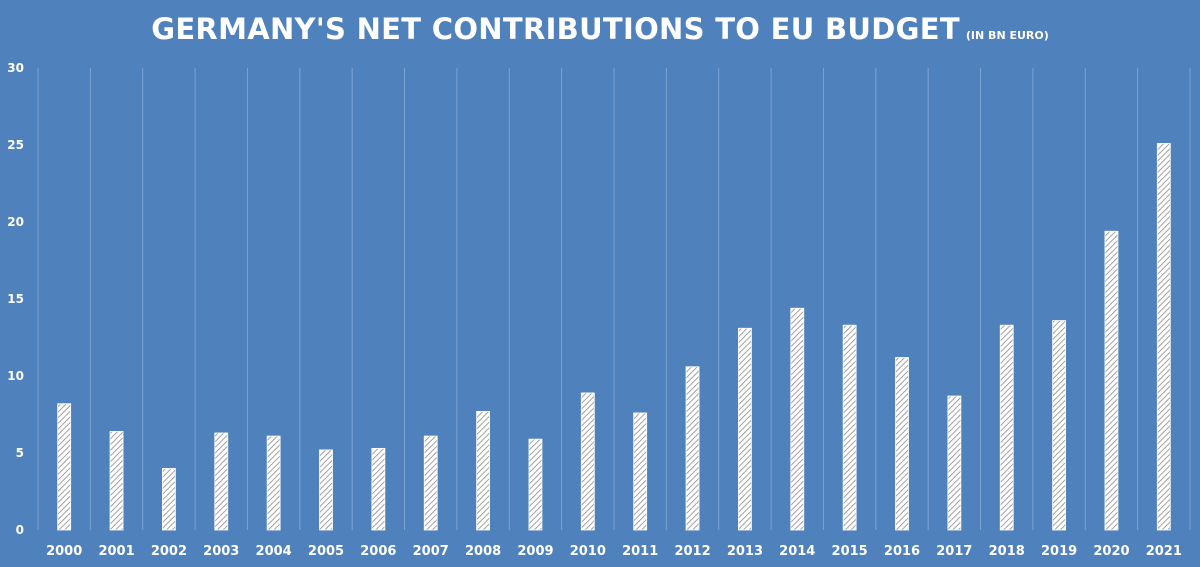 This screenshot has height=567, width=1200. I want to click on y-tick-label: 20, so click(15, 222).